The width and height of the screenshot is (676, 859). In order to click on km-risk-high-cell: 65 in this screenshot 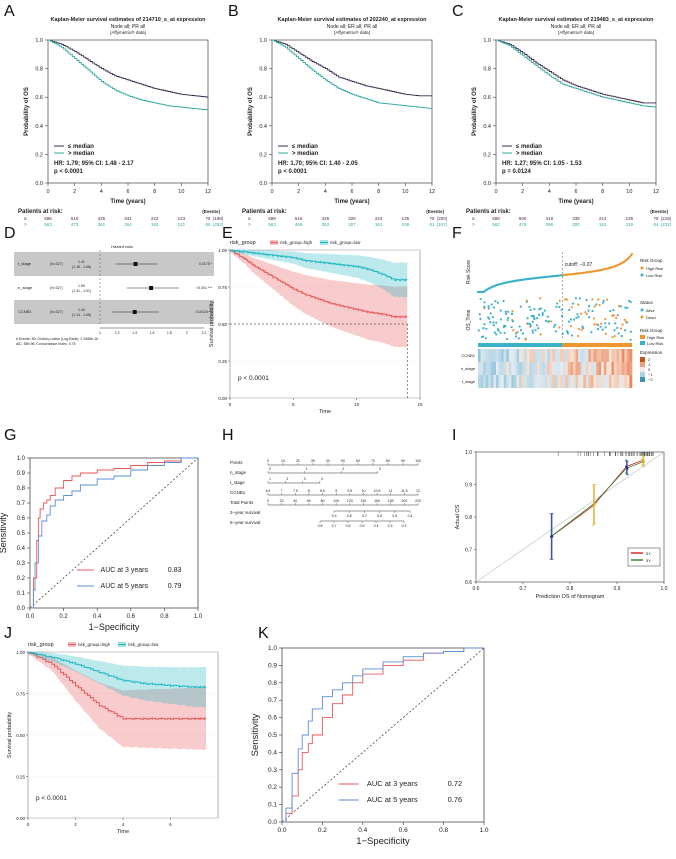, I will do `click(208, 224)`.